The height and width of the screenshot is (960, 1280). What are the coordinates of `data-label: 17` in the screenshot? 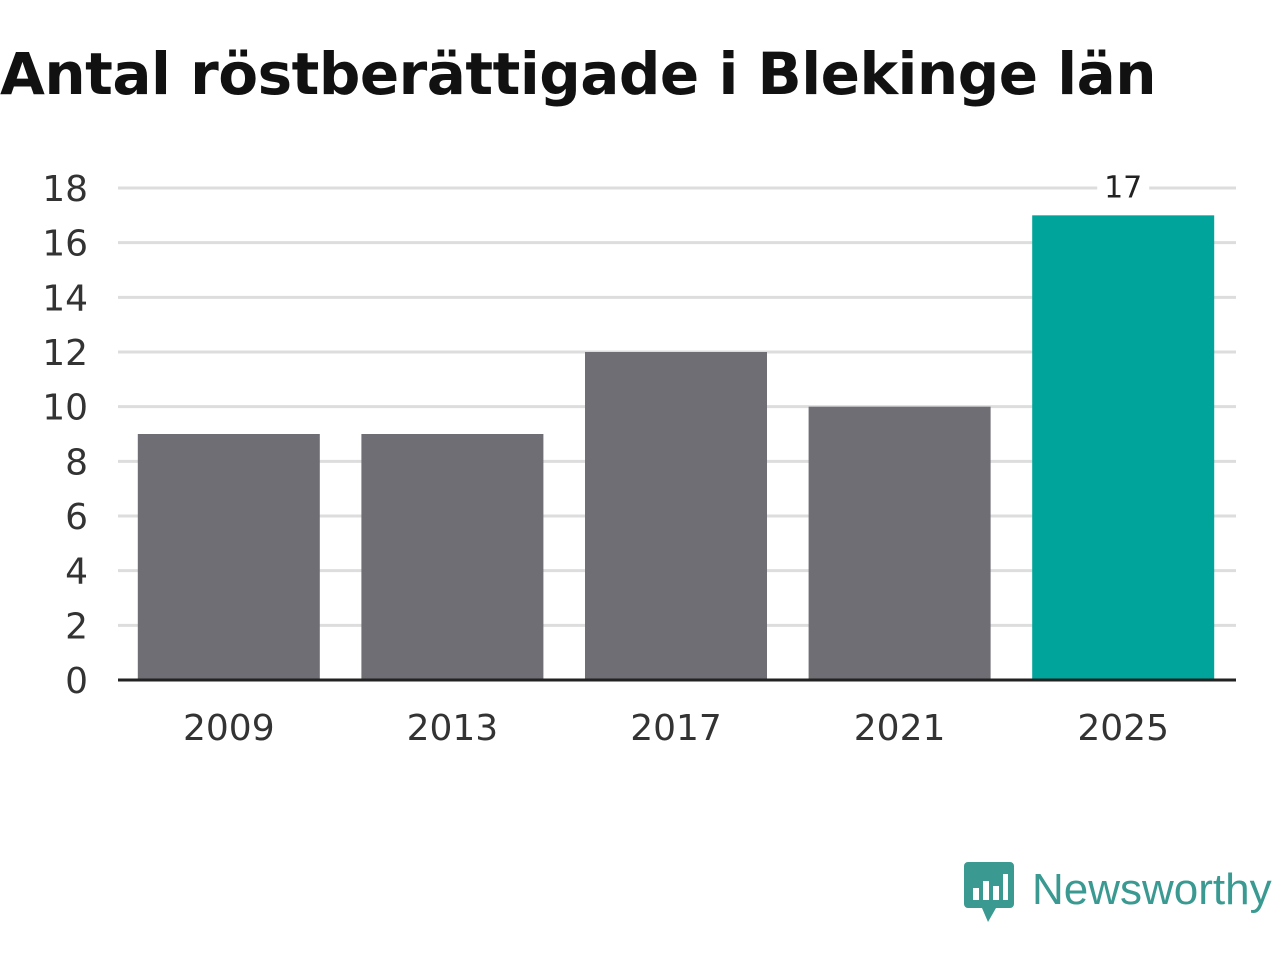 It's located at (1123, 187).